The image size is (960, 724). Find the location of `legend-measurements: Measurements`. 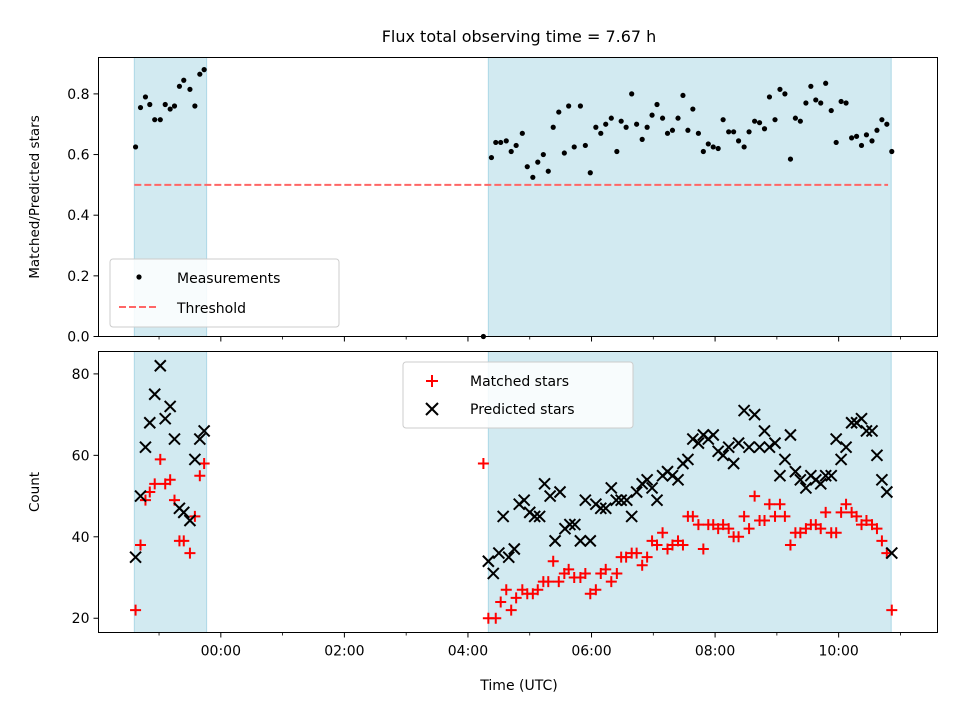

legend-measurements: Measurements is located at coordinates (228, 279).